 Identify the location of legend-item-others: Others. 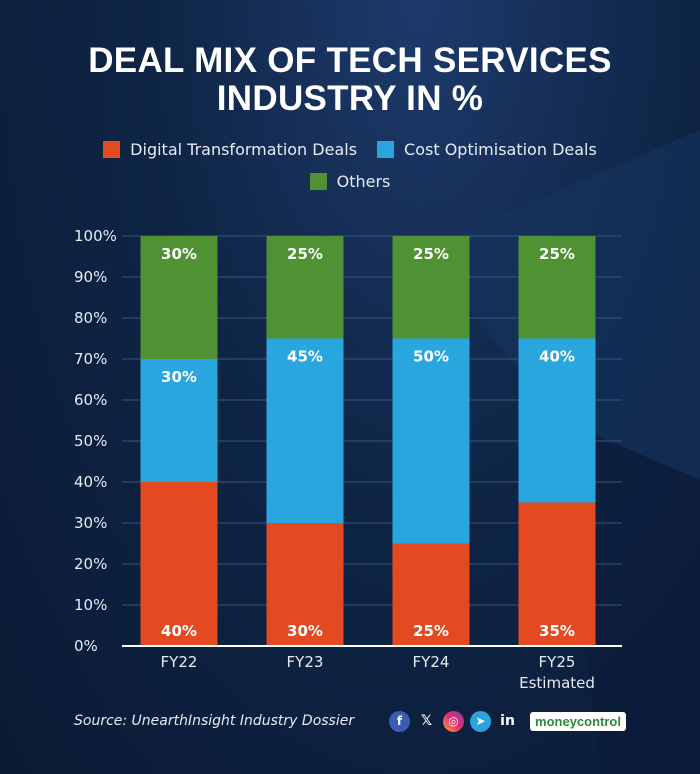
(350, 181).